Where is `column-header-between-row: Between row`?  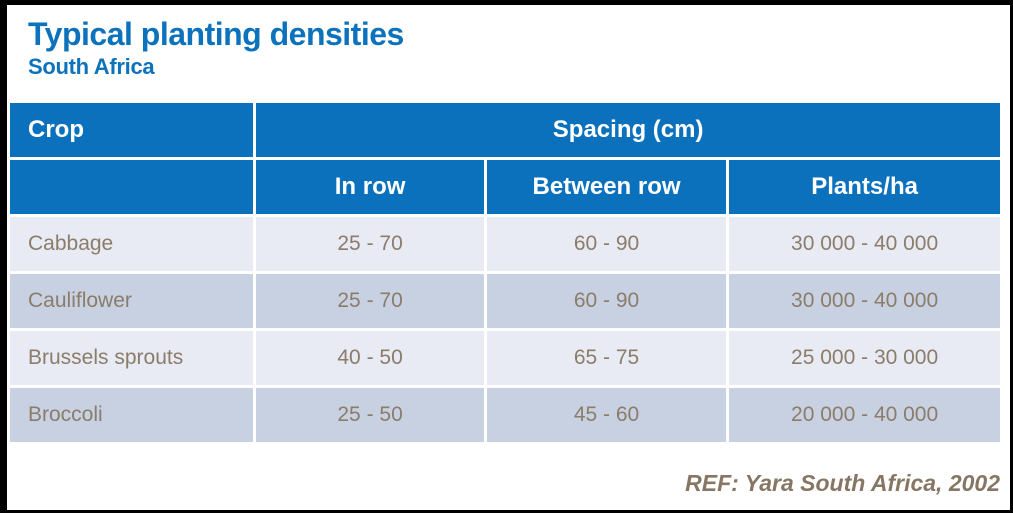 column-header-between-row: Between row is located at coordinates (606, 187).